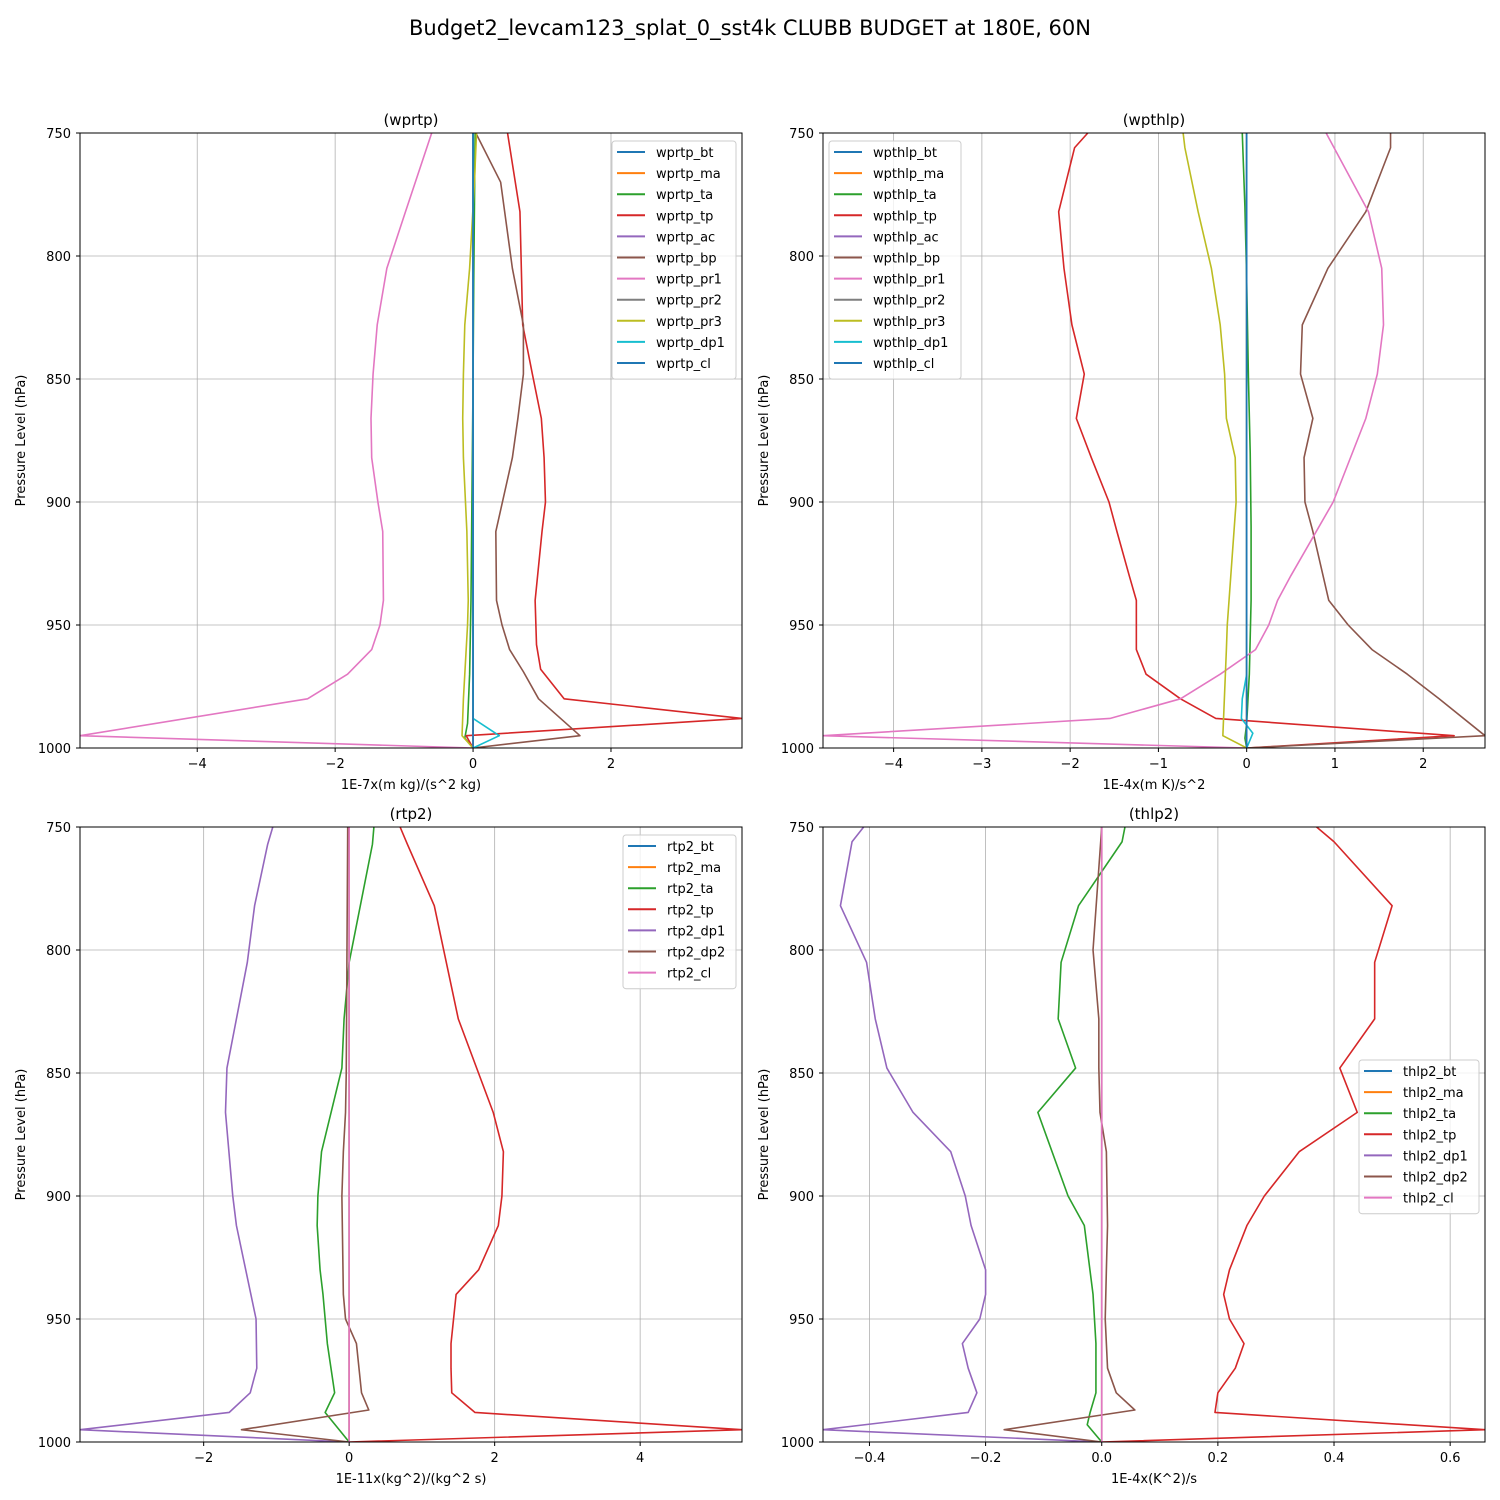  I want to click on series-line-wpthlp_bp, so click(1365, 440).